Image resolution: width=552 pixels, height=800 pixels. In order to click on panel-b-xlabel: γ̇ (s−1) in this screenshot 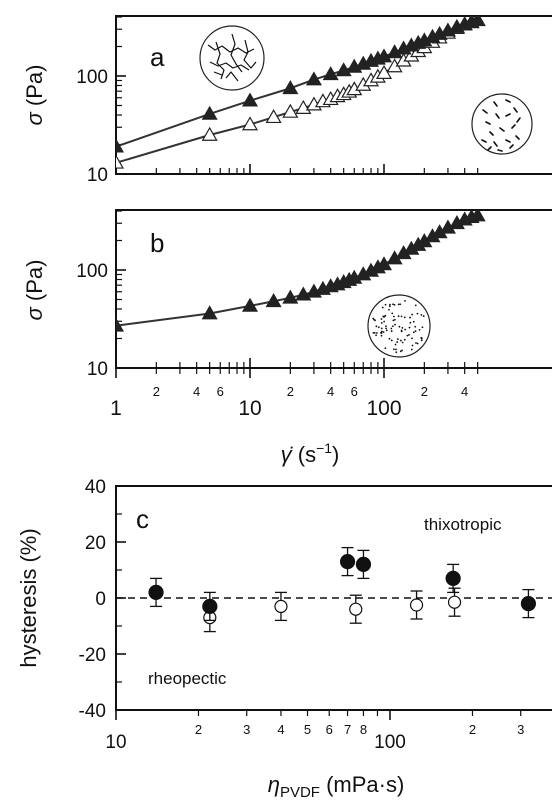, I will do `click(310, 453)`.